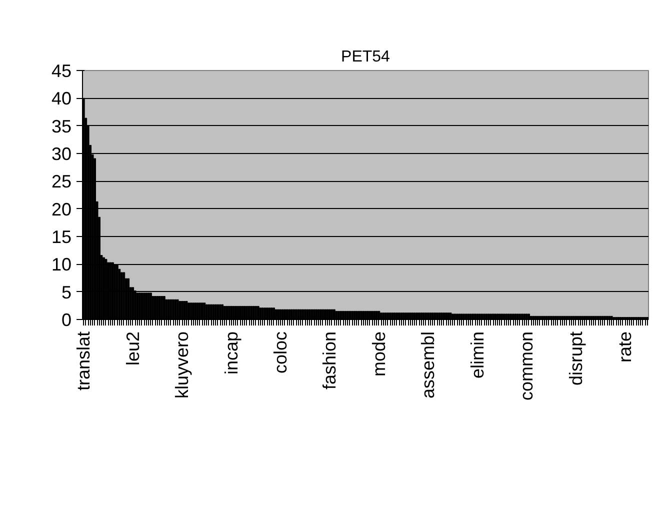 Image resolution: width=653 pixels, height=510 pixels. I want to click on x-tick-label: kluyvero, so click(182, 365).